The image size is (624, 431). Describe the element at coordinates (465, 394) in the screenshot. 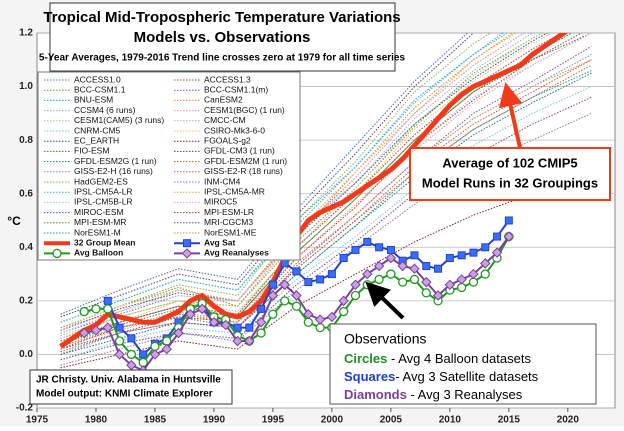

I see `observations-text: - Avg 3 Reanalyses` at that location.